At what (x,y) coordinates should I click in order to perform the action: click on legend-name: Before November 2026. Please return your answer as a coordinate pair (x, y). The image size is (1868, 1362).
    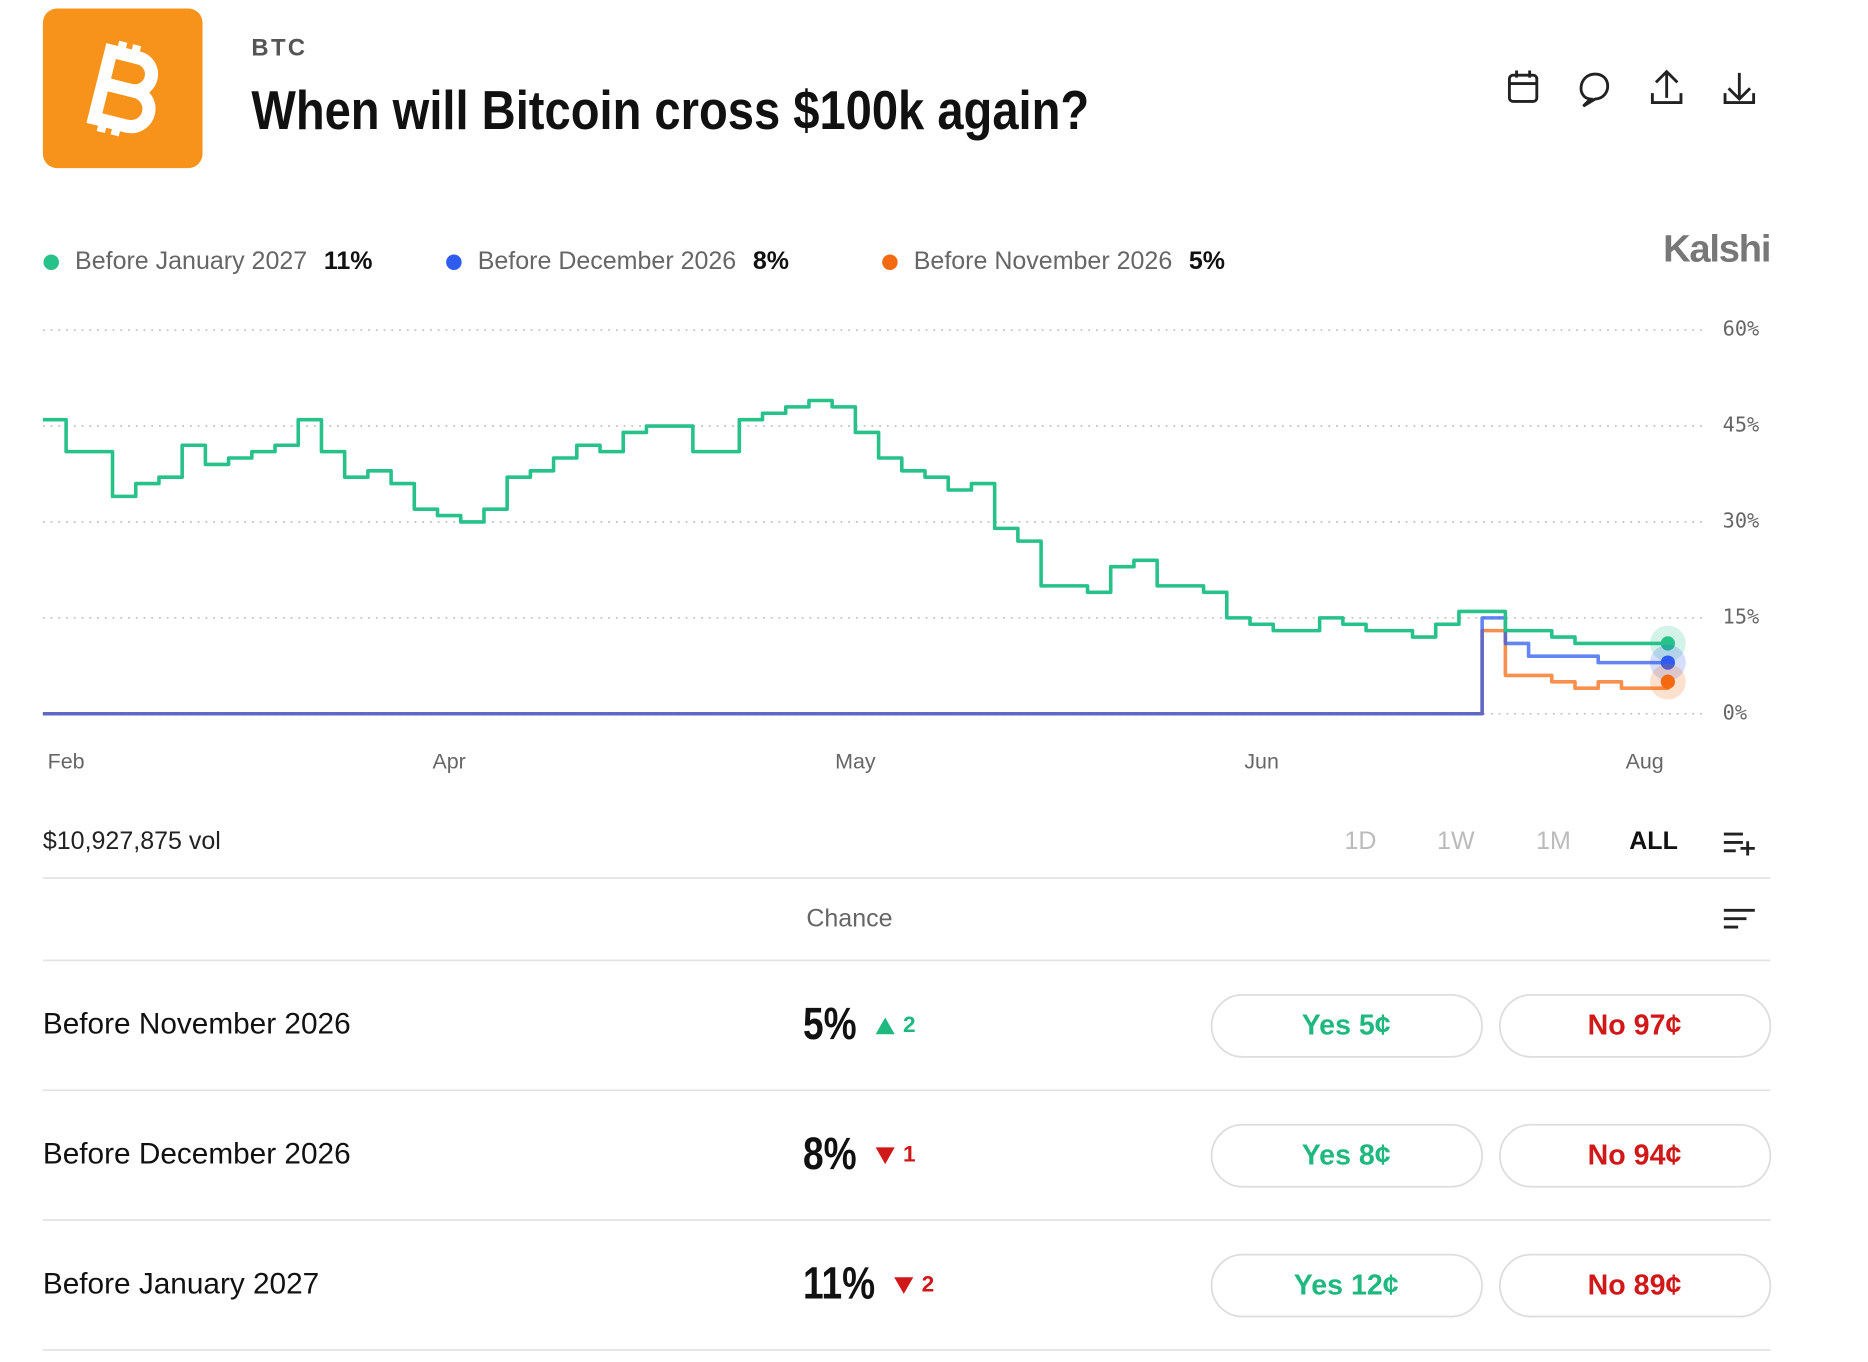
    Looking at the image, I should click on (1043, 261).